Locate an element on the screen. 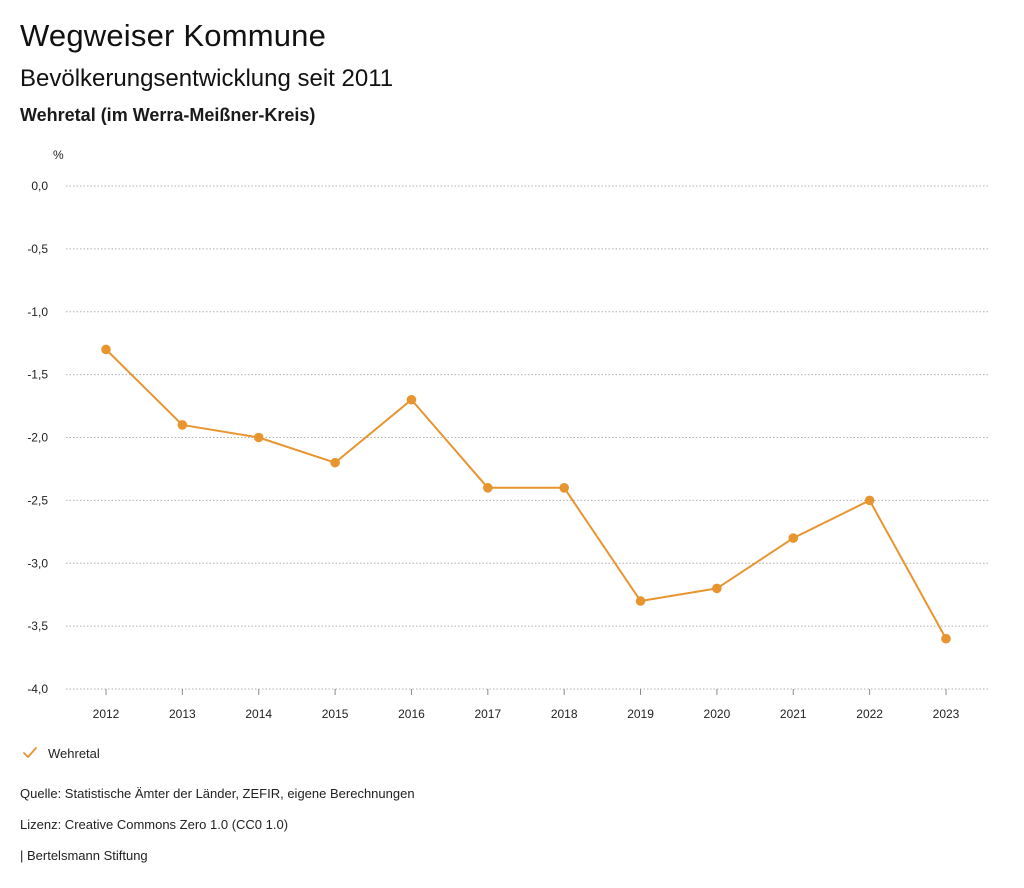 The image size is (1024, 888). y-axis-unit-label: % is located at coordinates (58, 155).